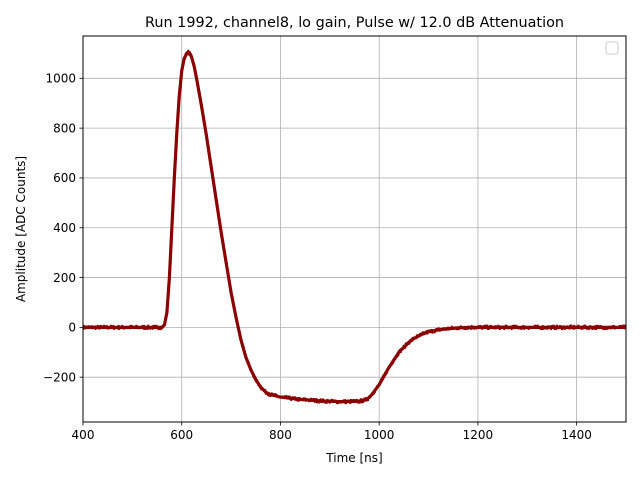  Describe the element at coordinates (612, 48) in the screenshot. I see `legend-box` at that location.